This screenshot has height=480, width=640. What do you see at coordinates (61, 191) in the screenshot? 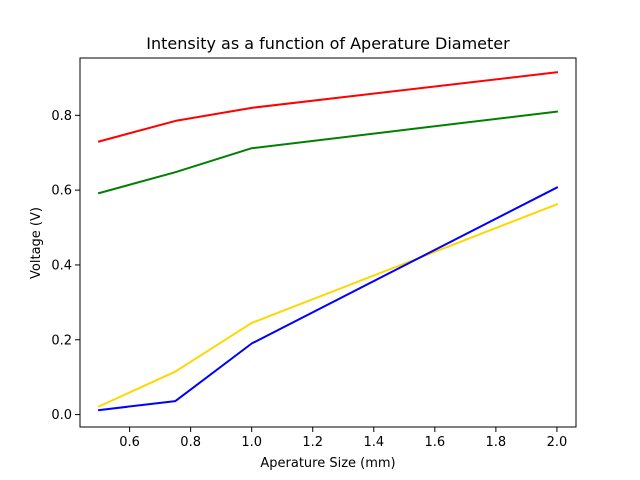
I see `y-tick-label: 0.6` at bounding box center [61, 191].